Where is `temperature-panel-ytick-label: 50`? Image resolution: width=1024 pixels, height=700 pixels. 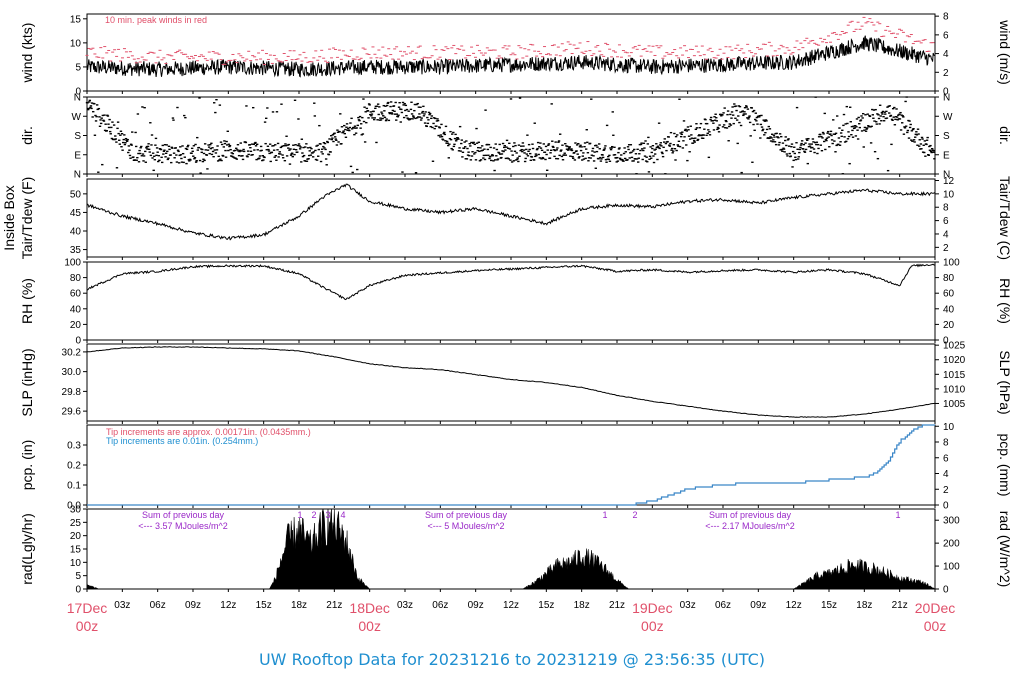 temperature-panel-ytick-label: 50 is located at coordinates (76, 194).